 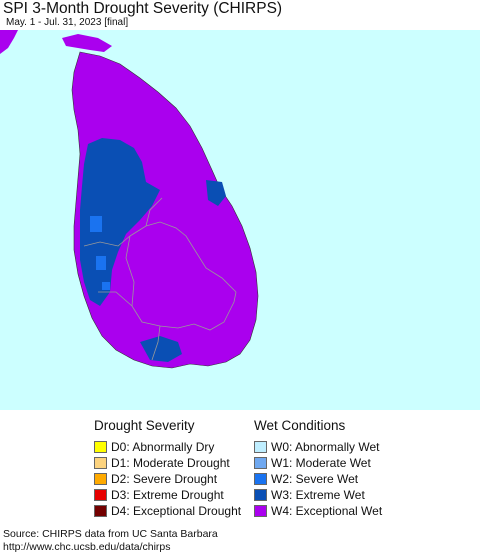 What do you see at coordinates (160, 279) in the screenshot?
I see `province-boundaries` at bounding box center [160, 279].